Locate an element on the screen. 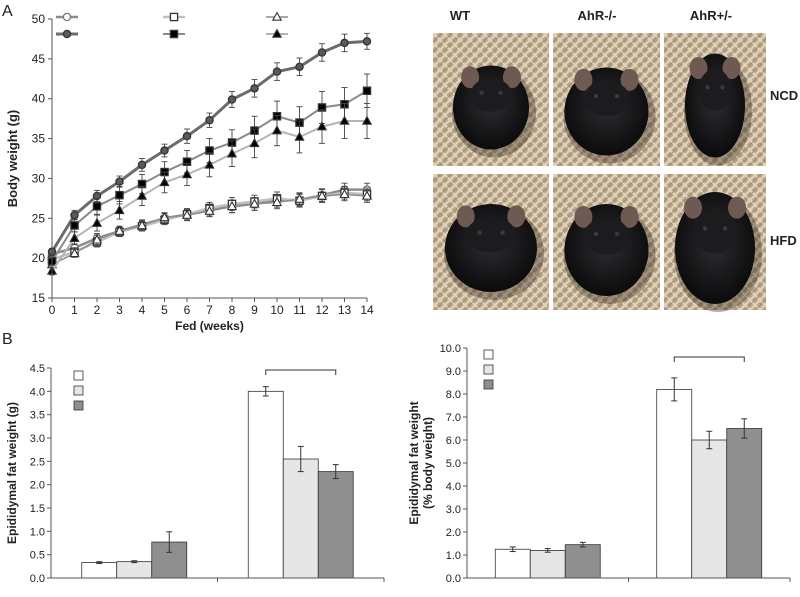  mouse-photo-ahrhet-hfd is located at coordinates (715, 243).